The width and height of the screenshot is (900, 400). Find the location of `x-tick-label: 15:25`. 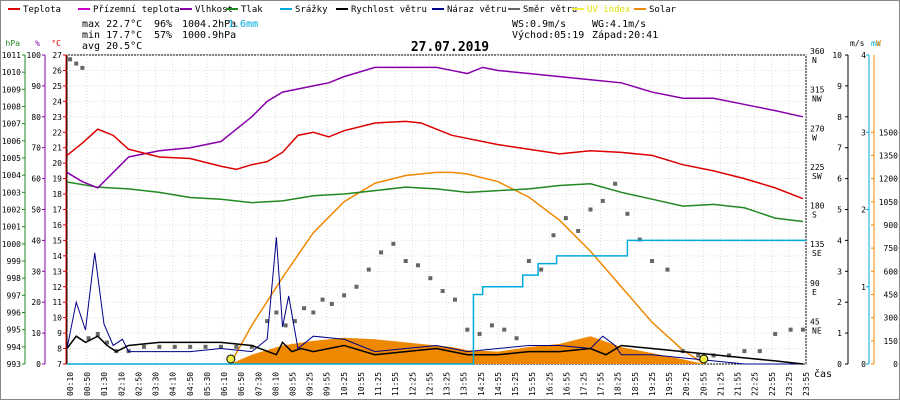

x-tick-label: 15:25 is located at coordinates (515, 384).